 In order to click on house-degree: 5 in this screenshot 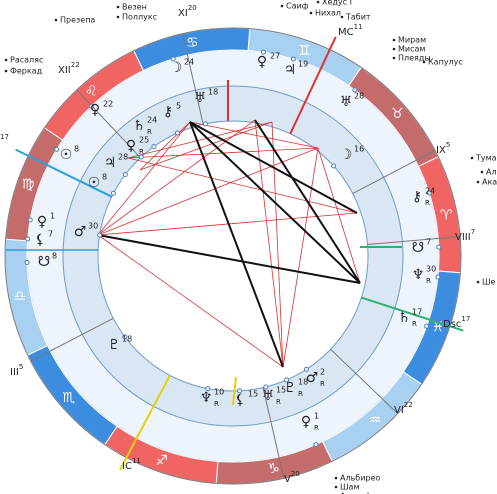, I will do `click(448, 145)`.